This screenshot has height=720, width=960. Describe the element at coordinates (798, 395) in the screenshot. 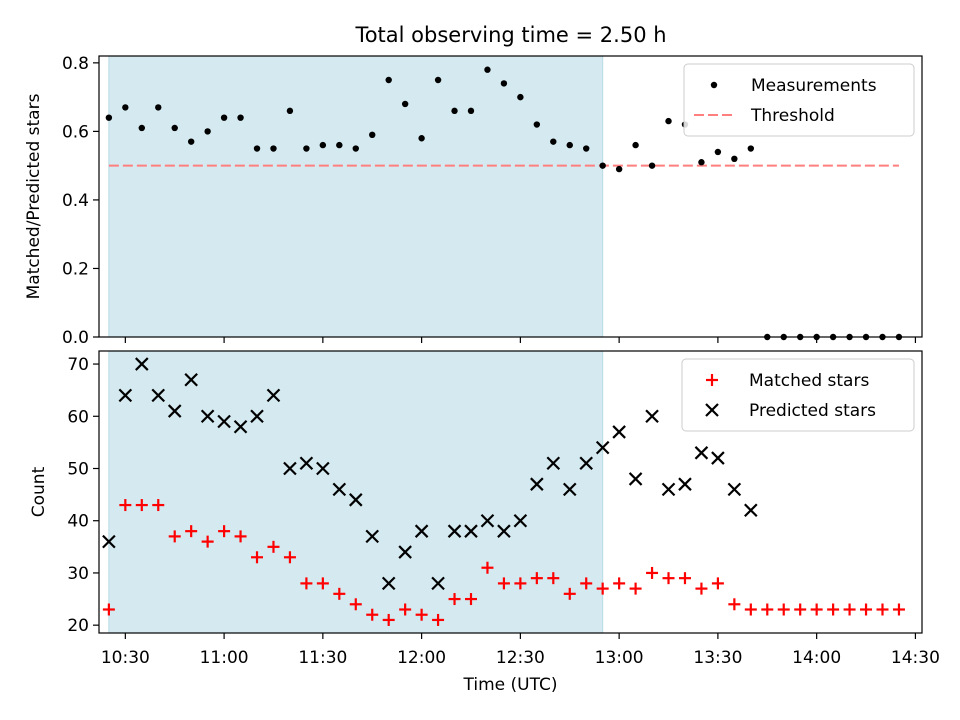

I see `bottom-legend: Matched stars Predicted stars` at that location.